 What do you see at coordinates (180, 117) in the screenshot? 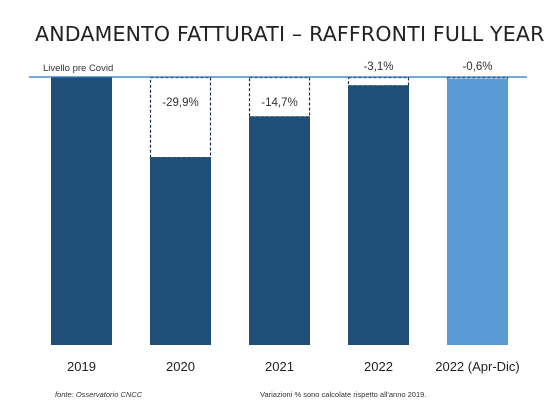
I see `gap-outline-2020` at bounding box center [180, 117].